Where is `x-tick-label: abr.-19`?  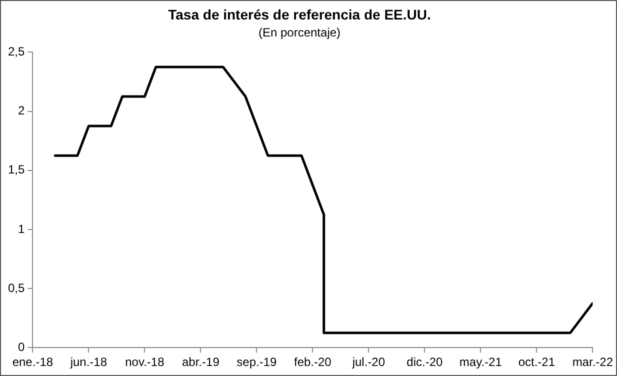 x-tick-label: abr.-19 is located at coordinates (201, 362).